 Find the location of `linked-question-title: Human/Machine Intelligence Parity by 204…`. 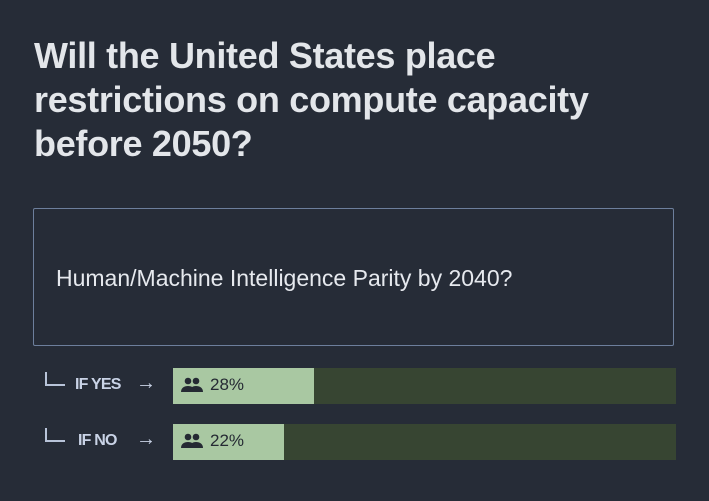

linked-question-title: Human/Machine Intelligence Parity by 204… is located at coordinates (284, 278).